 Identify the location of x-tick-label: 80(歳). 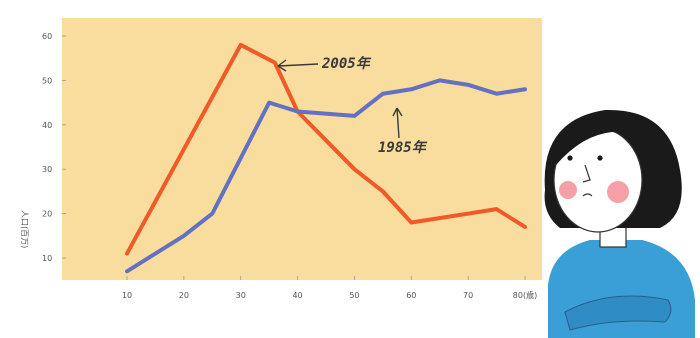
(525, 295).